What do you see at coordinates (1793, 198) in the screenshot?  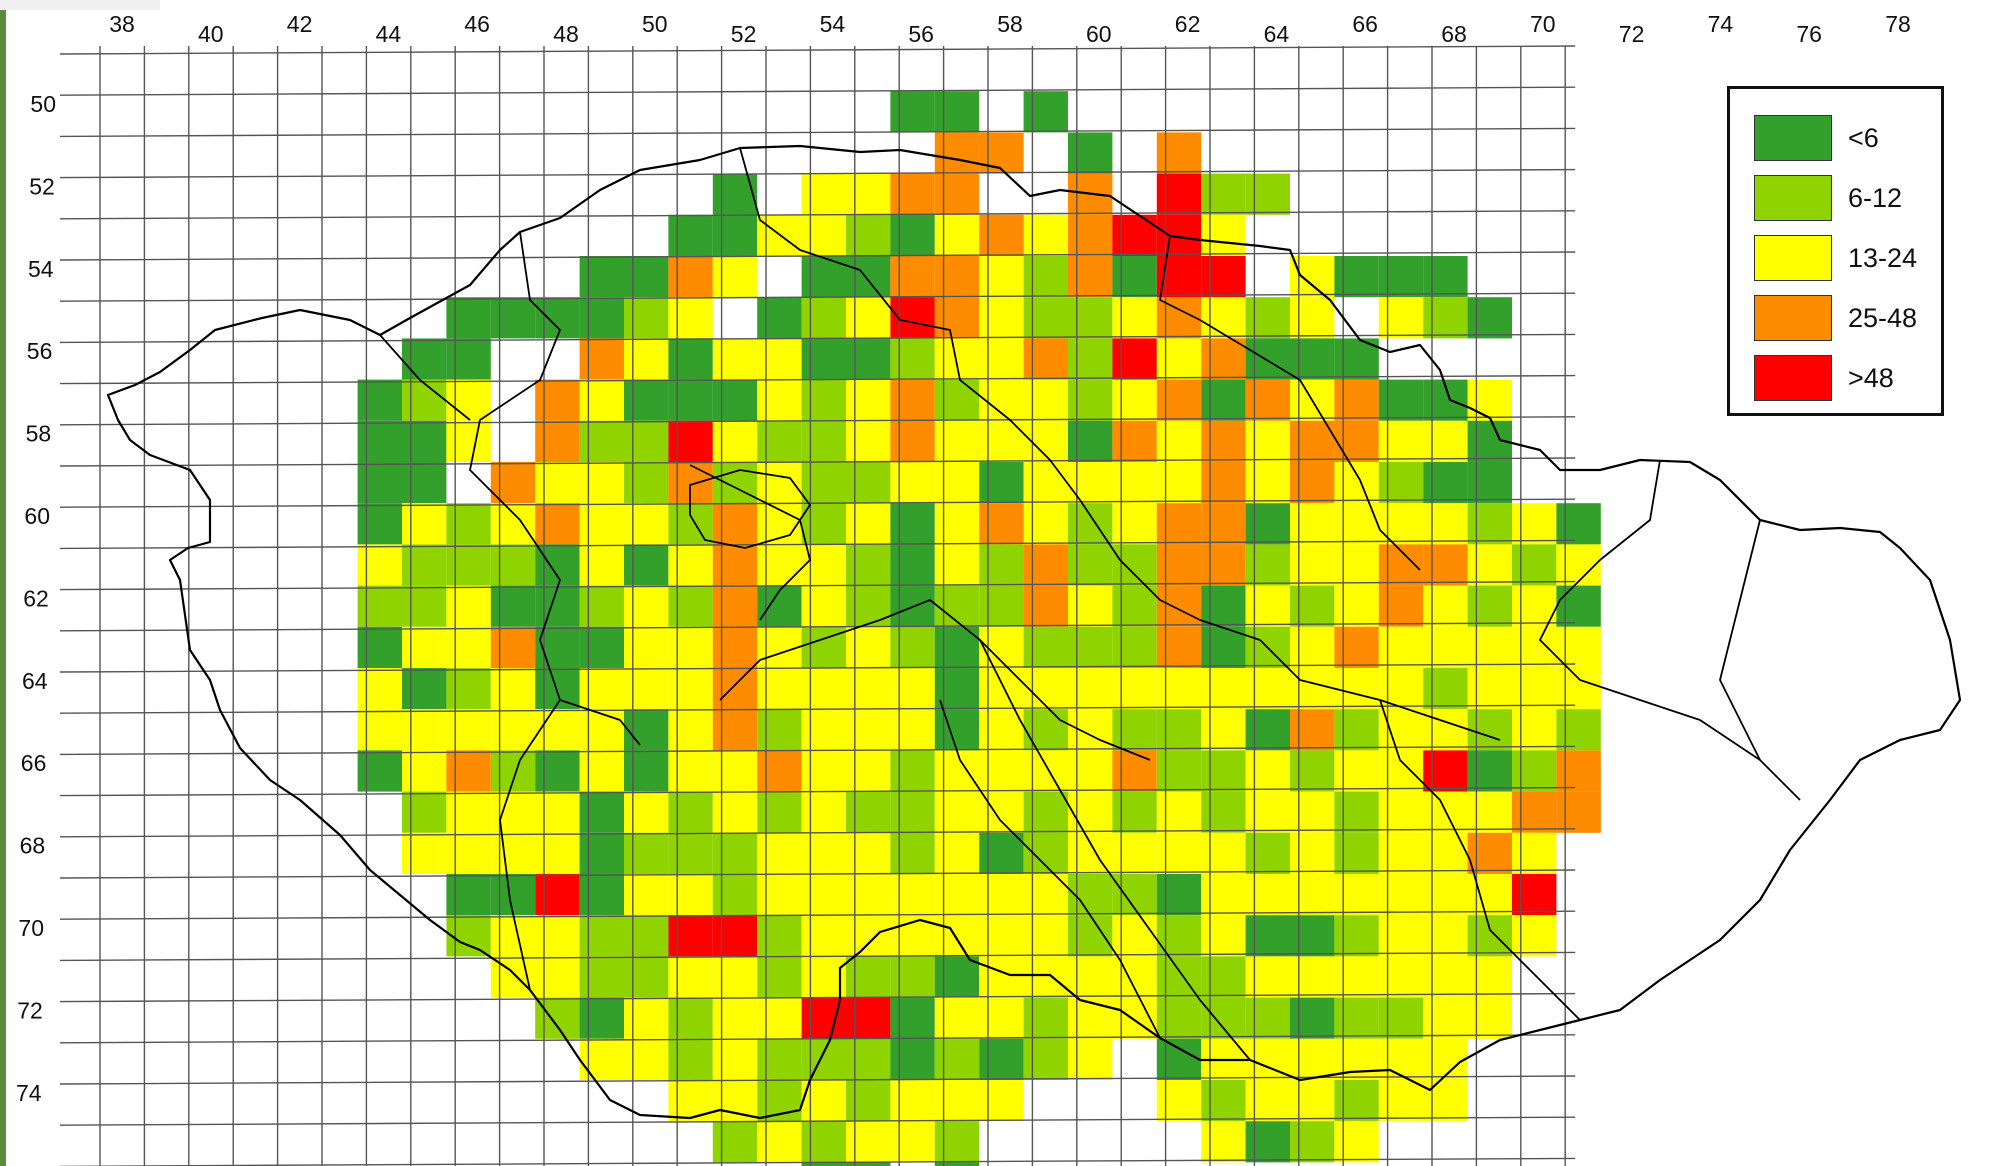 I see `legend-swatch` at bounding box center [1793, 198].